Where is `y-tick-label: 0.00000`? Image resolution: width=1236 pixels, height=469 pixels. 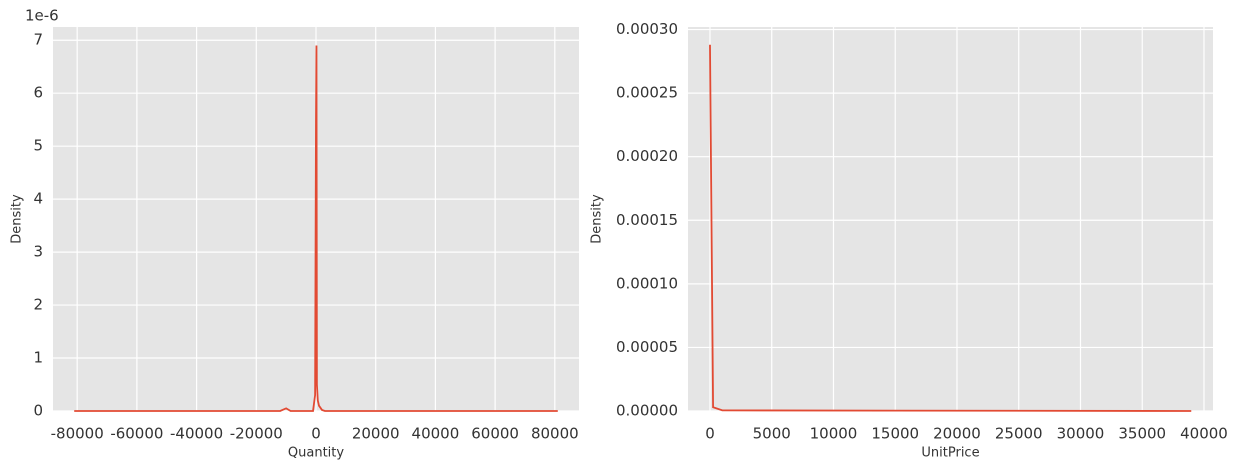
y-tick-label: 0.00000 is located at coordinates (647, 411).